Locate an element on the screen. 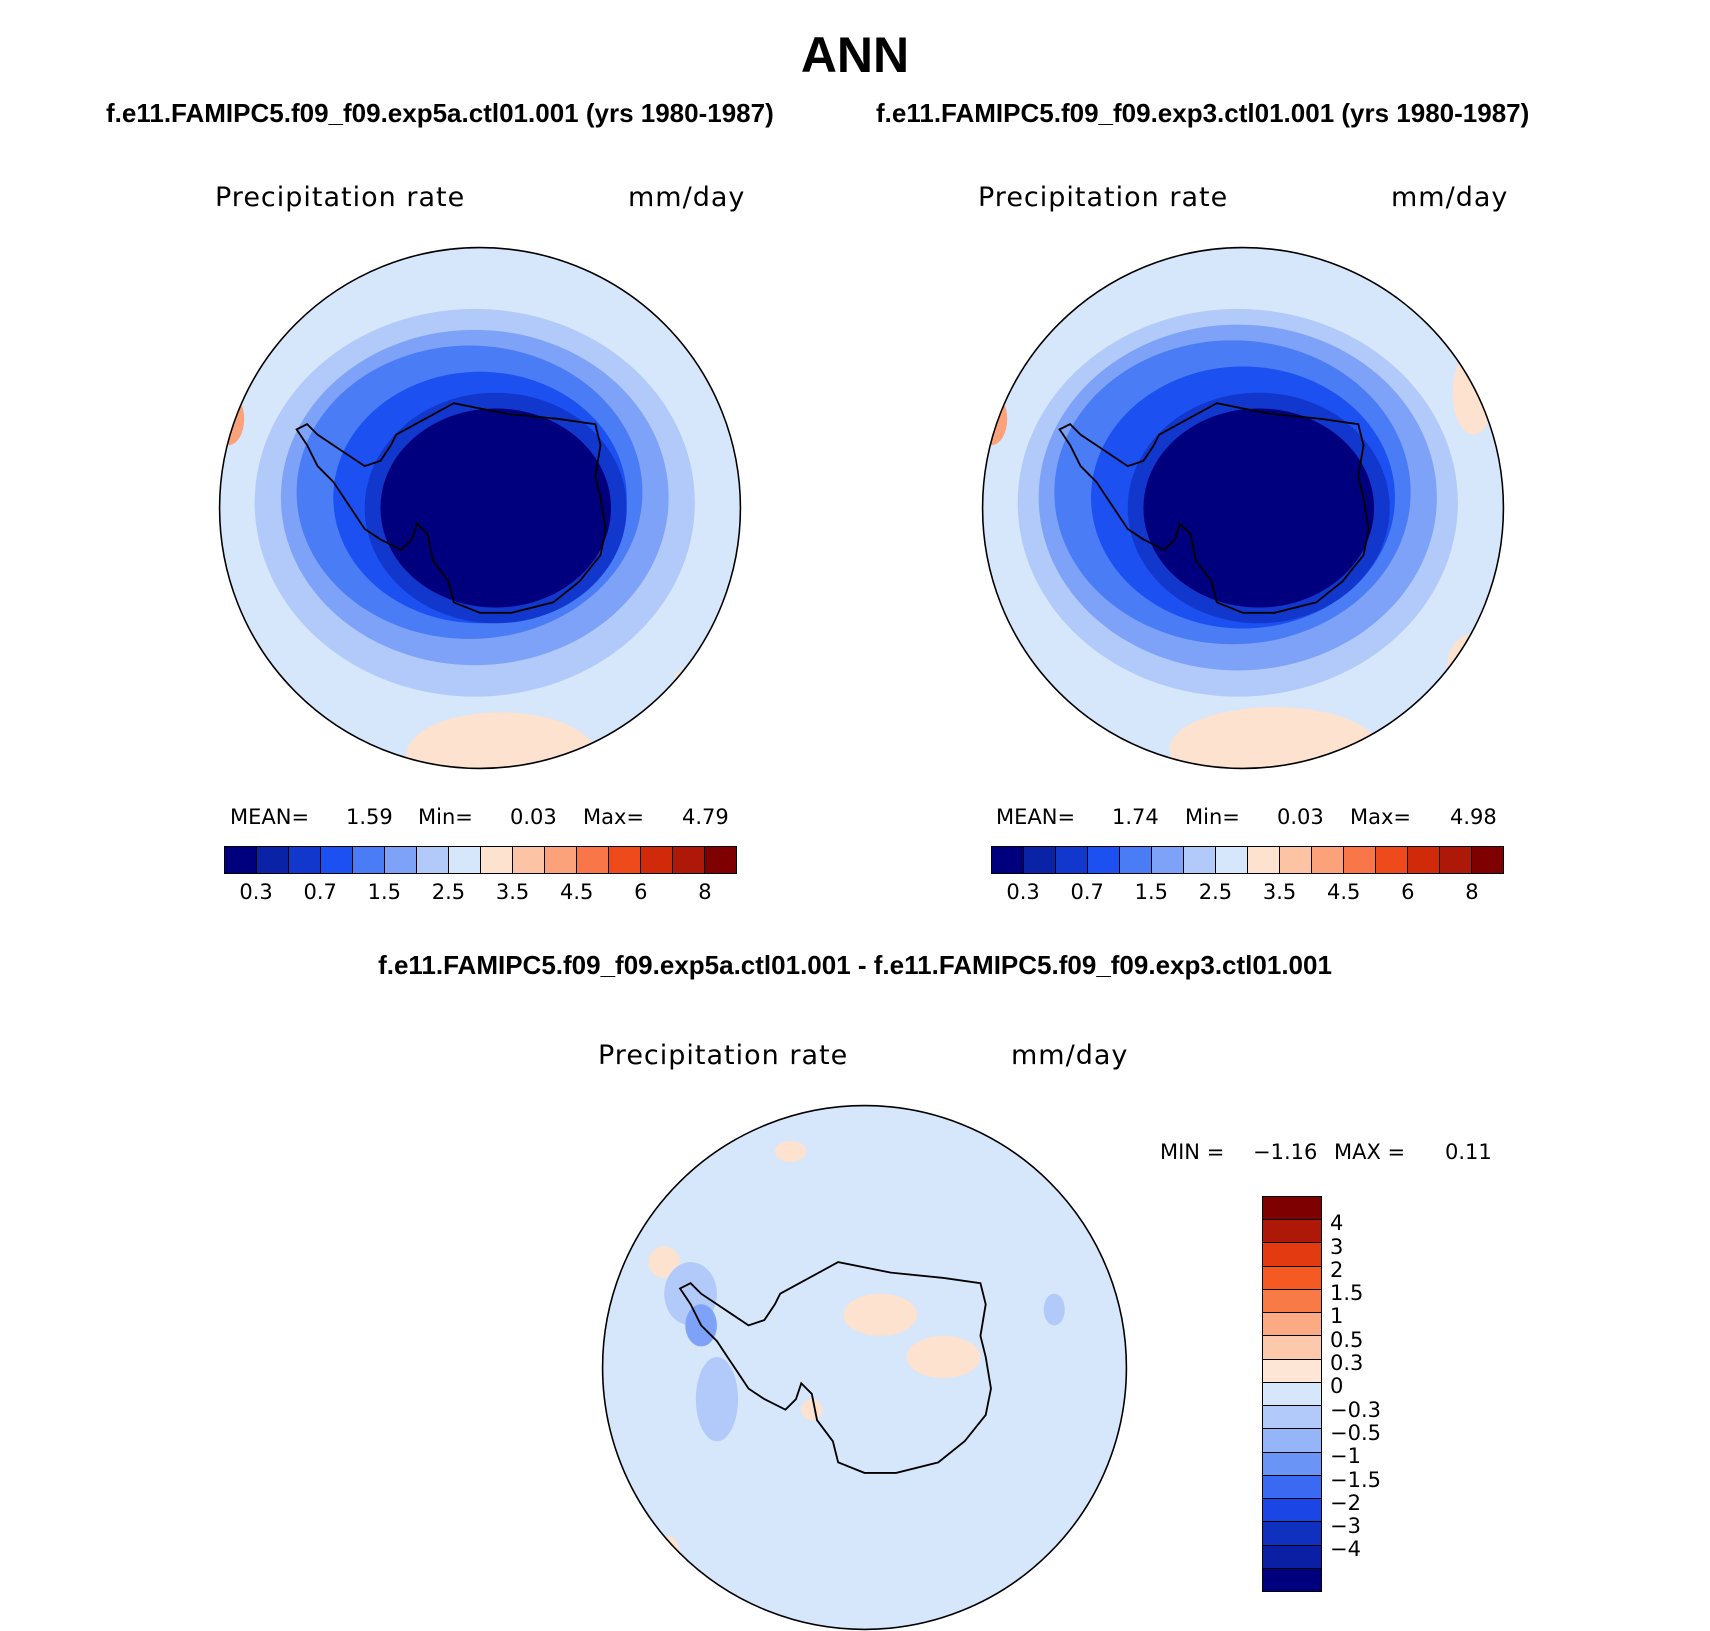 The height and width of the screenshot is (1631, 1710). colorbar-tick-label: −0.5 is located at coordinates (1355, 1432).